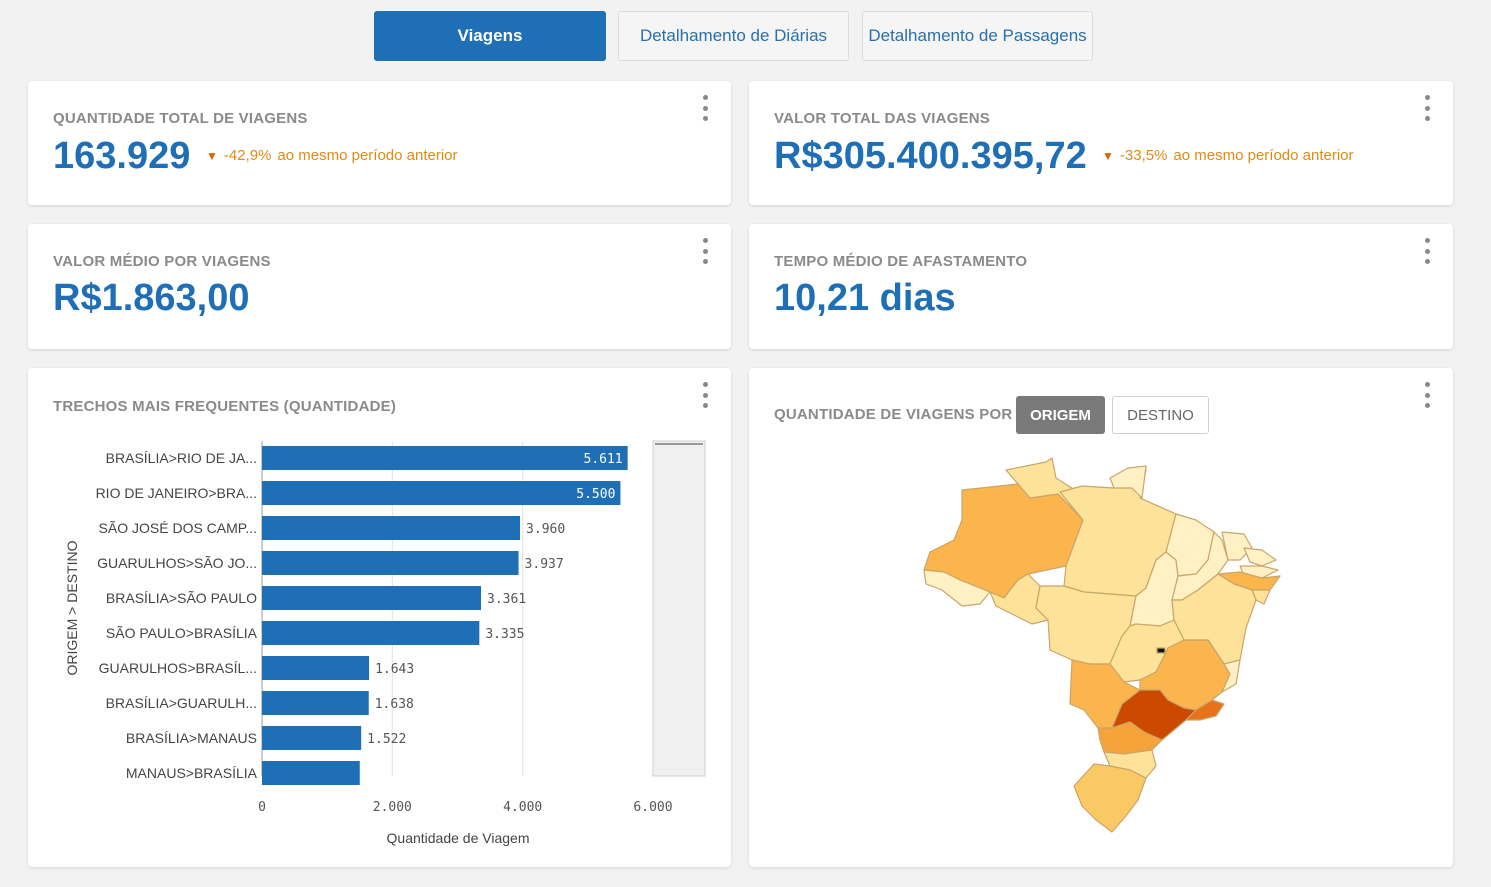 The image size is (1491, 887). Describe the element at coordinates (191, 738) in the screenshot. I see `chart-category-label: BRASÍLIA>MANAUS` at that location.